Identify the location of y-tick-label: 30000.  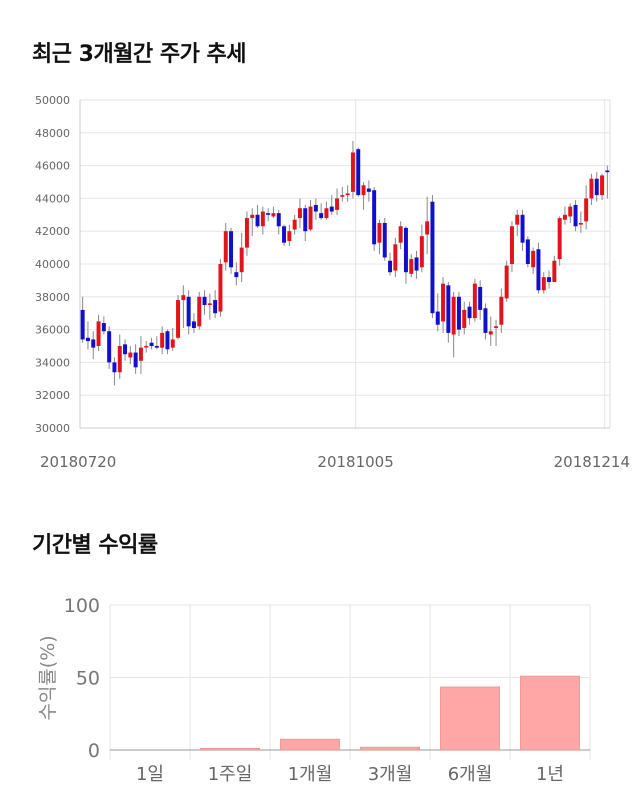
(52, 428).